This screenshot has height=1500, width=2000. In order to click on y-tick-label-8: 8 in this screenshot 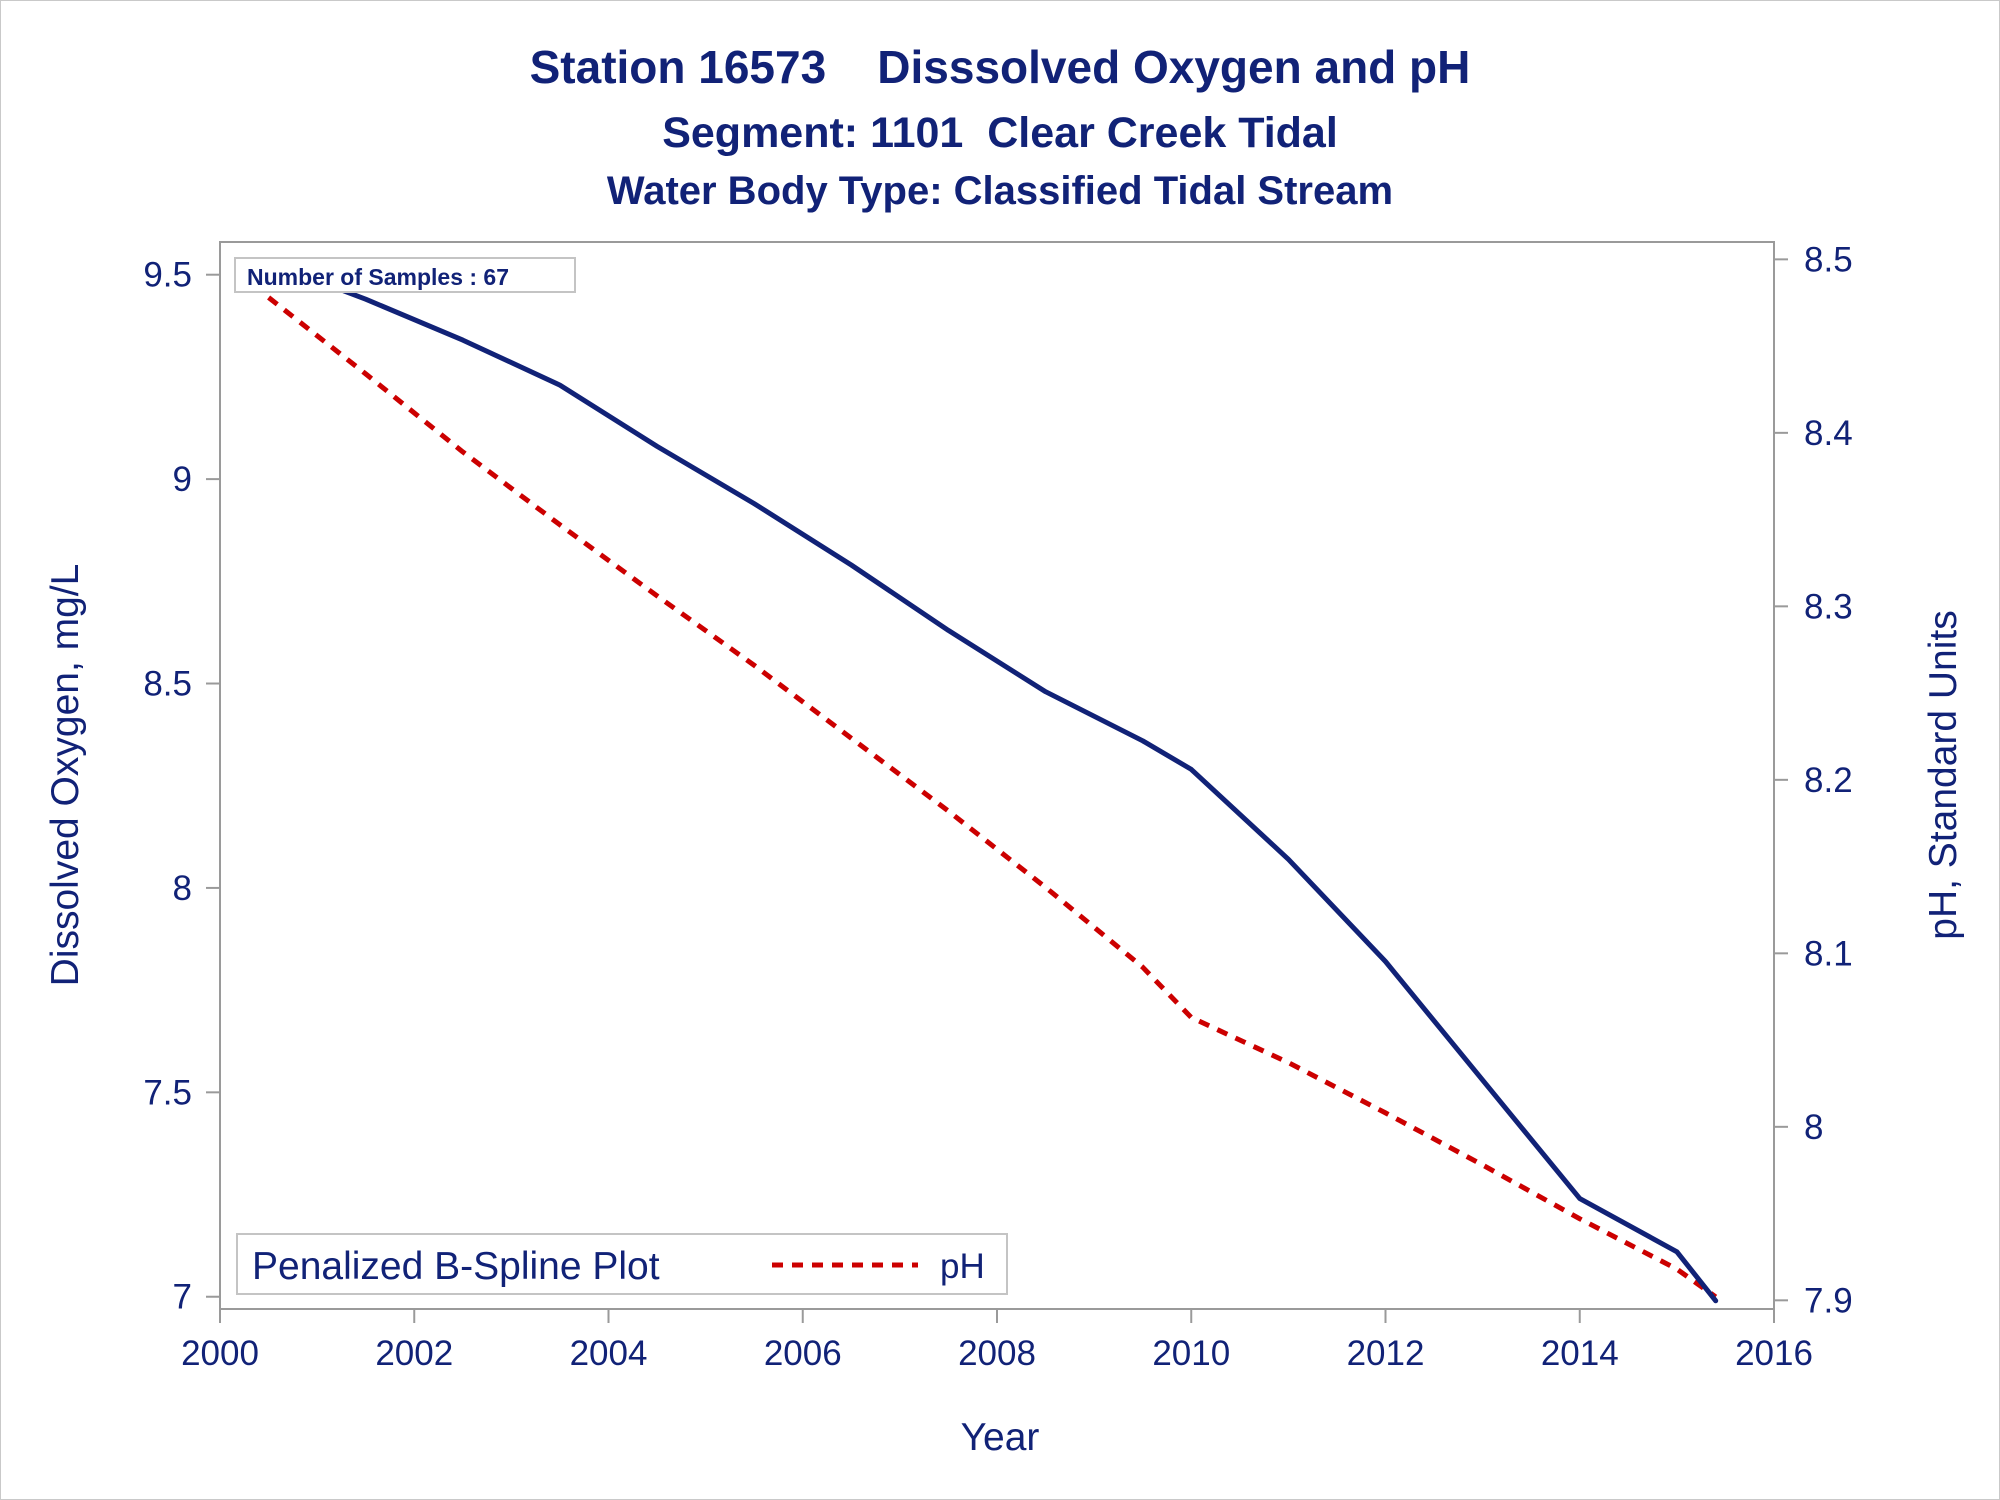, I will do `click(182, 888)`.